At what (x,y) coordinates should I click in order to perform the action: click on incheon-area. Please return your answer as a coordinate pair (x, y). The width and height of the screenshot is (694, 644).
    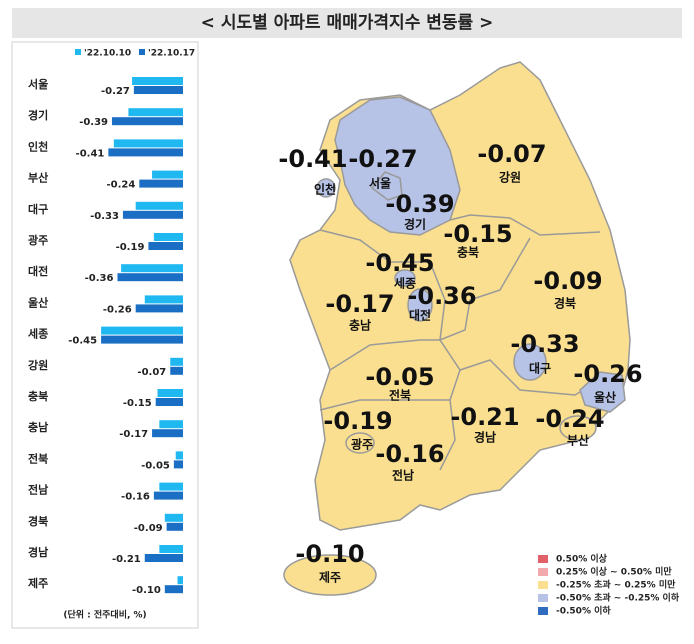
    Looking at the image, I should click on (326, 188).